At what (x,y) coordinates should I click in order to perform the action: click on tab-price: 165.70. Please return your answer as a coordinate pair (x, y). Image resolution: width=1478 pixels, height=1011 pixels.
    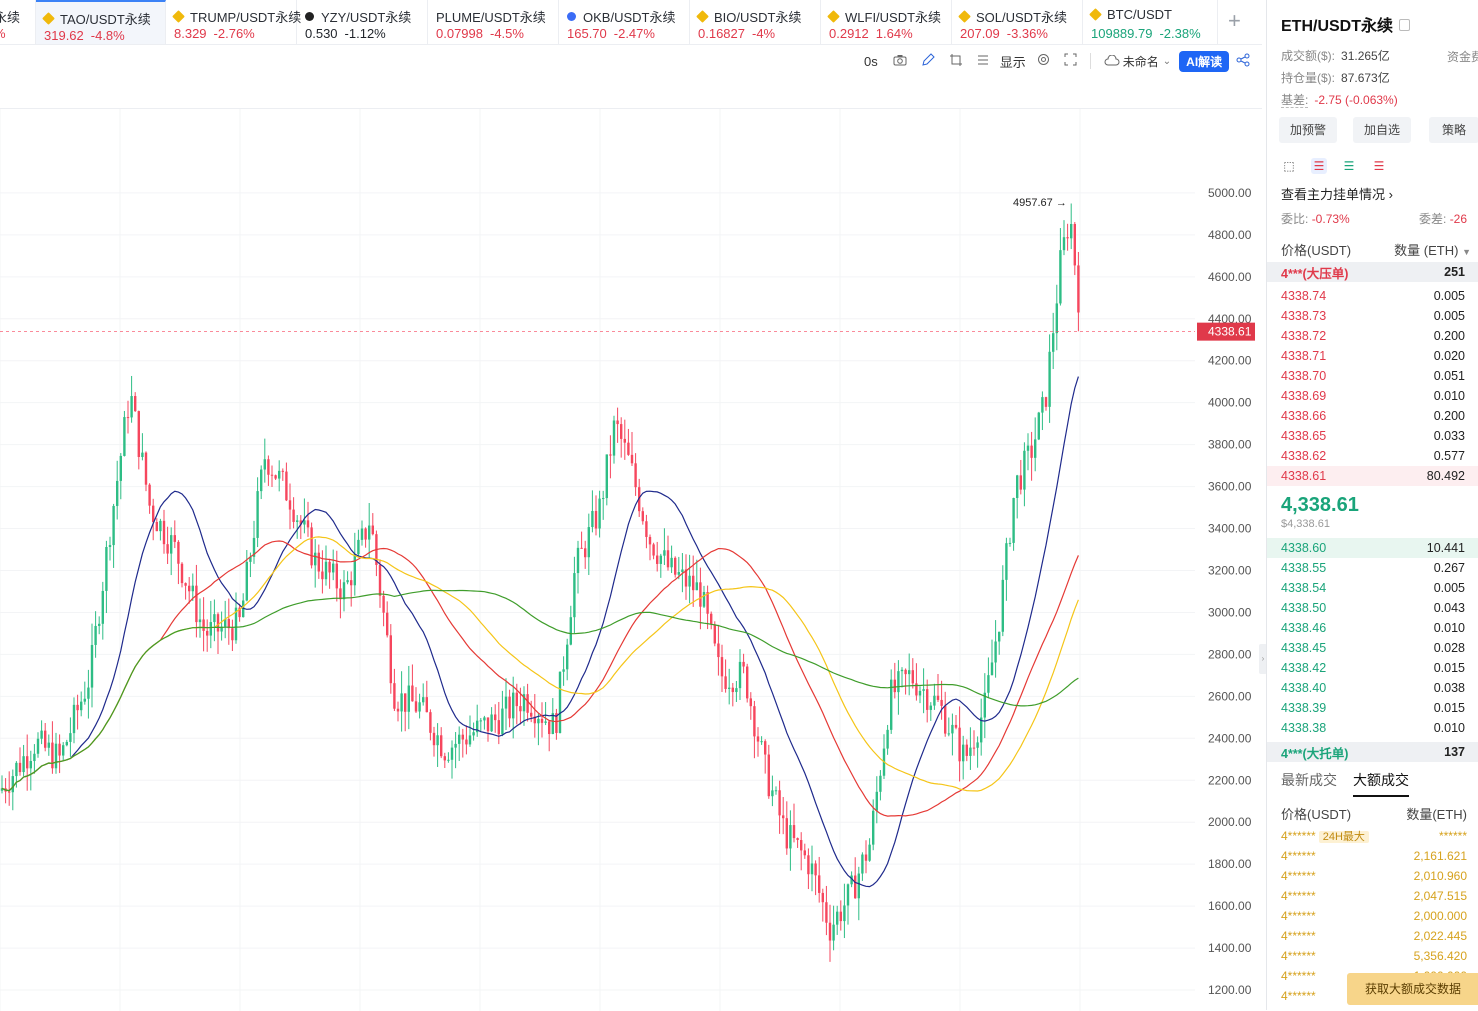
    Looking at the image, I should click on (587, 33).